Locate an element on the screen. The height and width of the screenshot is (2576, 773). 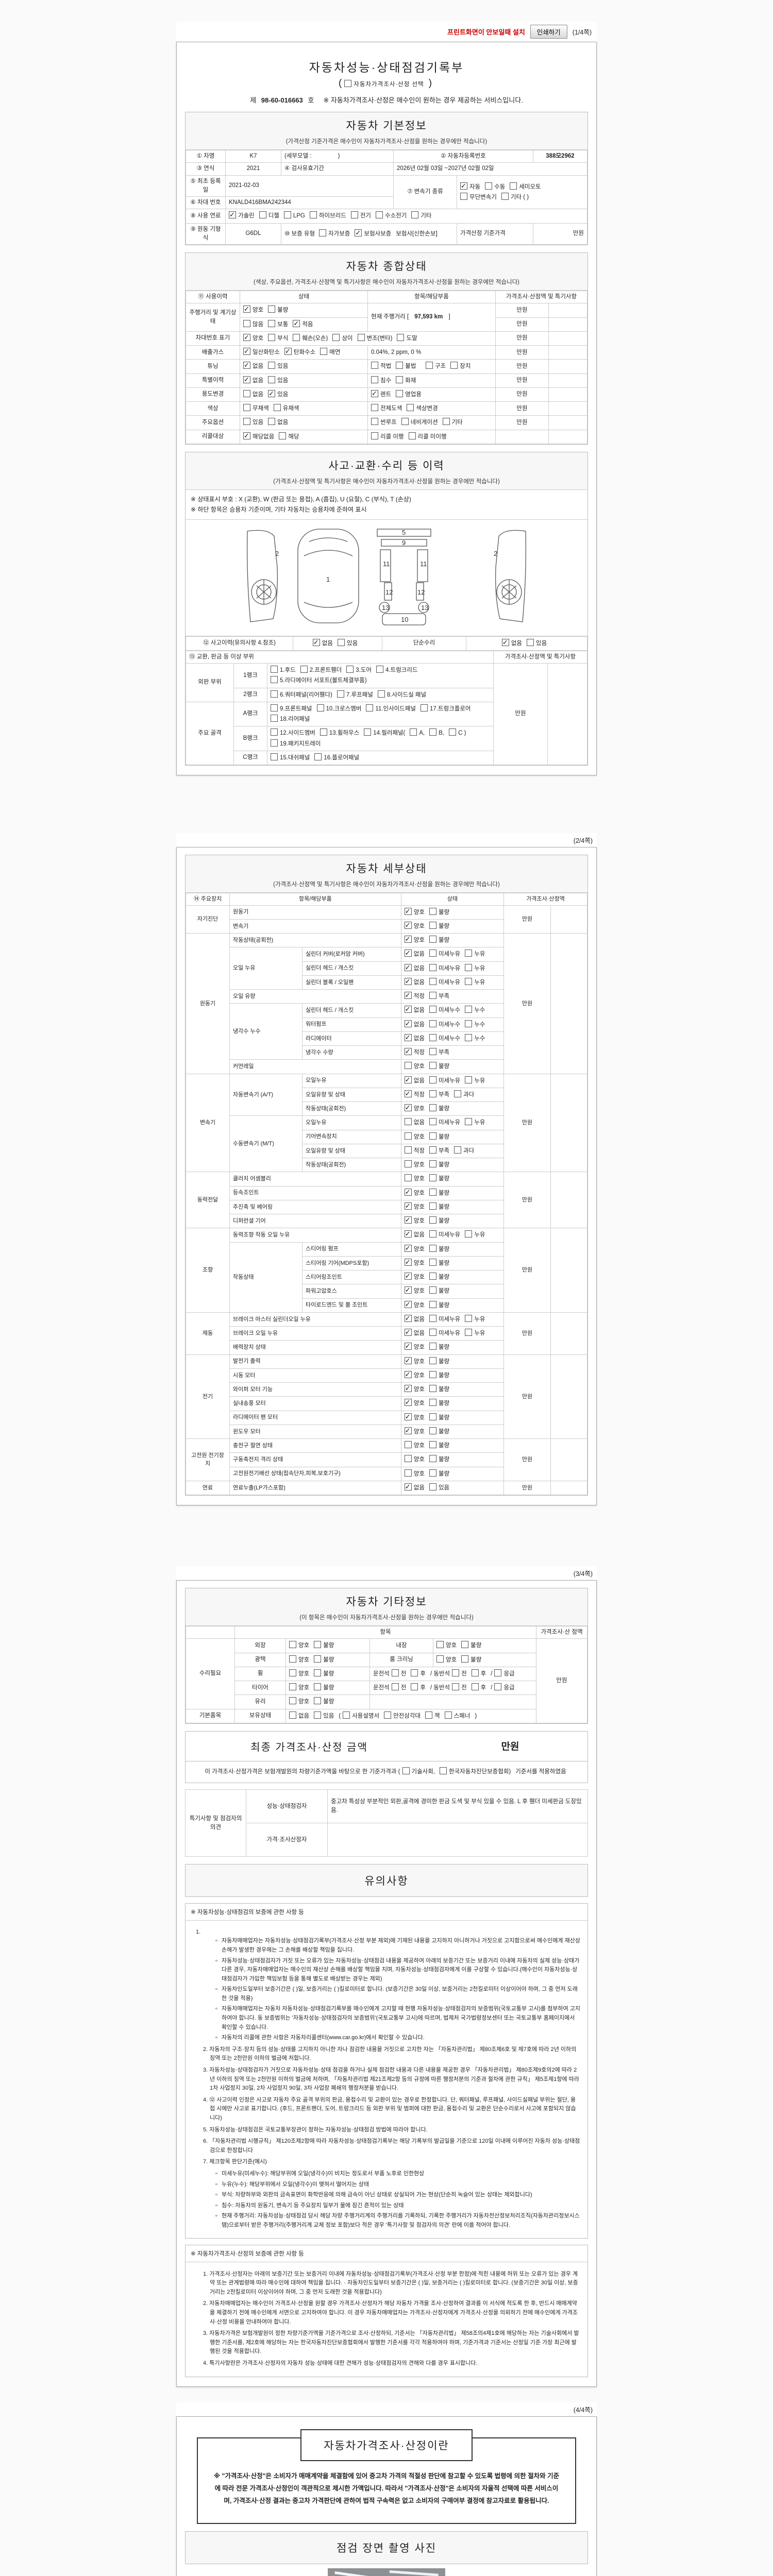
checkbox-option: A, is located at coordinates (417, 733).